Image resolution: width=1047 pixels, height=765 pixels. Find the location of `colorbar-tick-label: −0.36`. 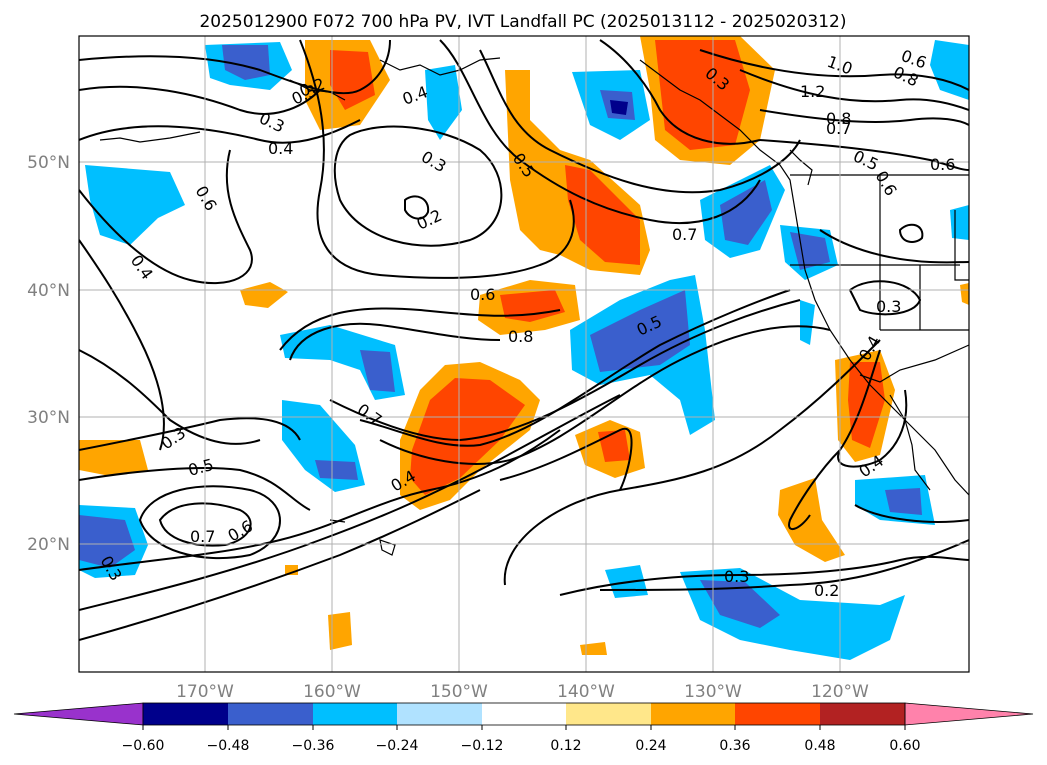

colorbar-tick-label: −0.36 is located at coordinates (313, 746).